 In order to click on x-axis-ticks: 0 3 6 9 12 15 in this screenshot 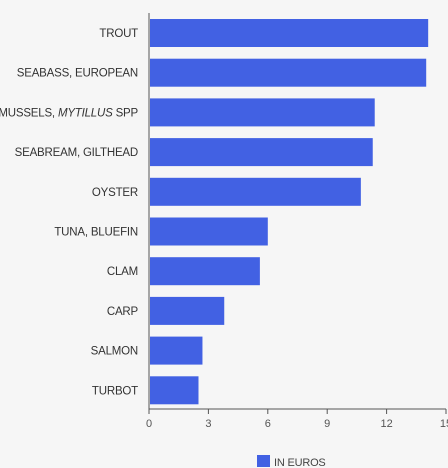, I will do `click(297, 419)`.